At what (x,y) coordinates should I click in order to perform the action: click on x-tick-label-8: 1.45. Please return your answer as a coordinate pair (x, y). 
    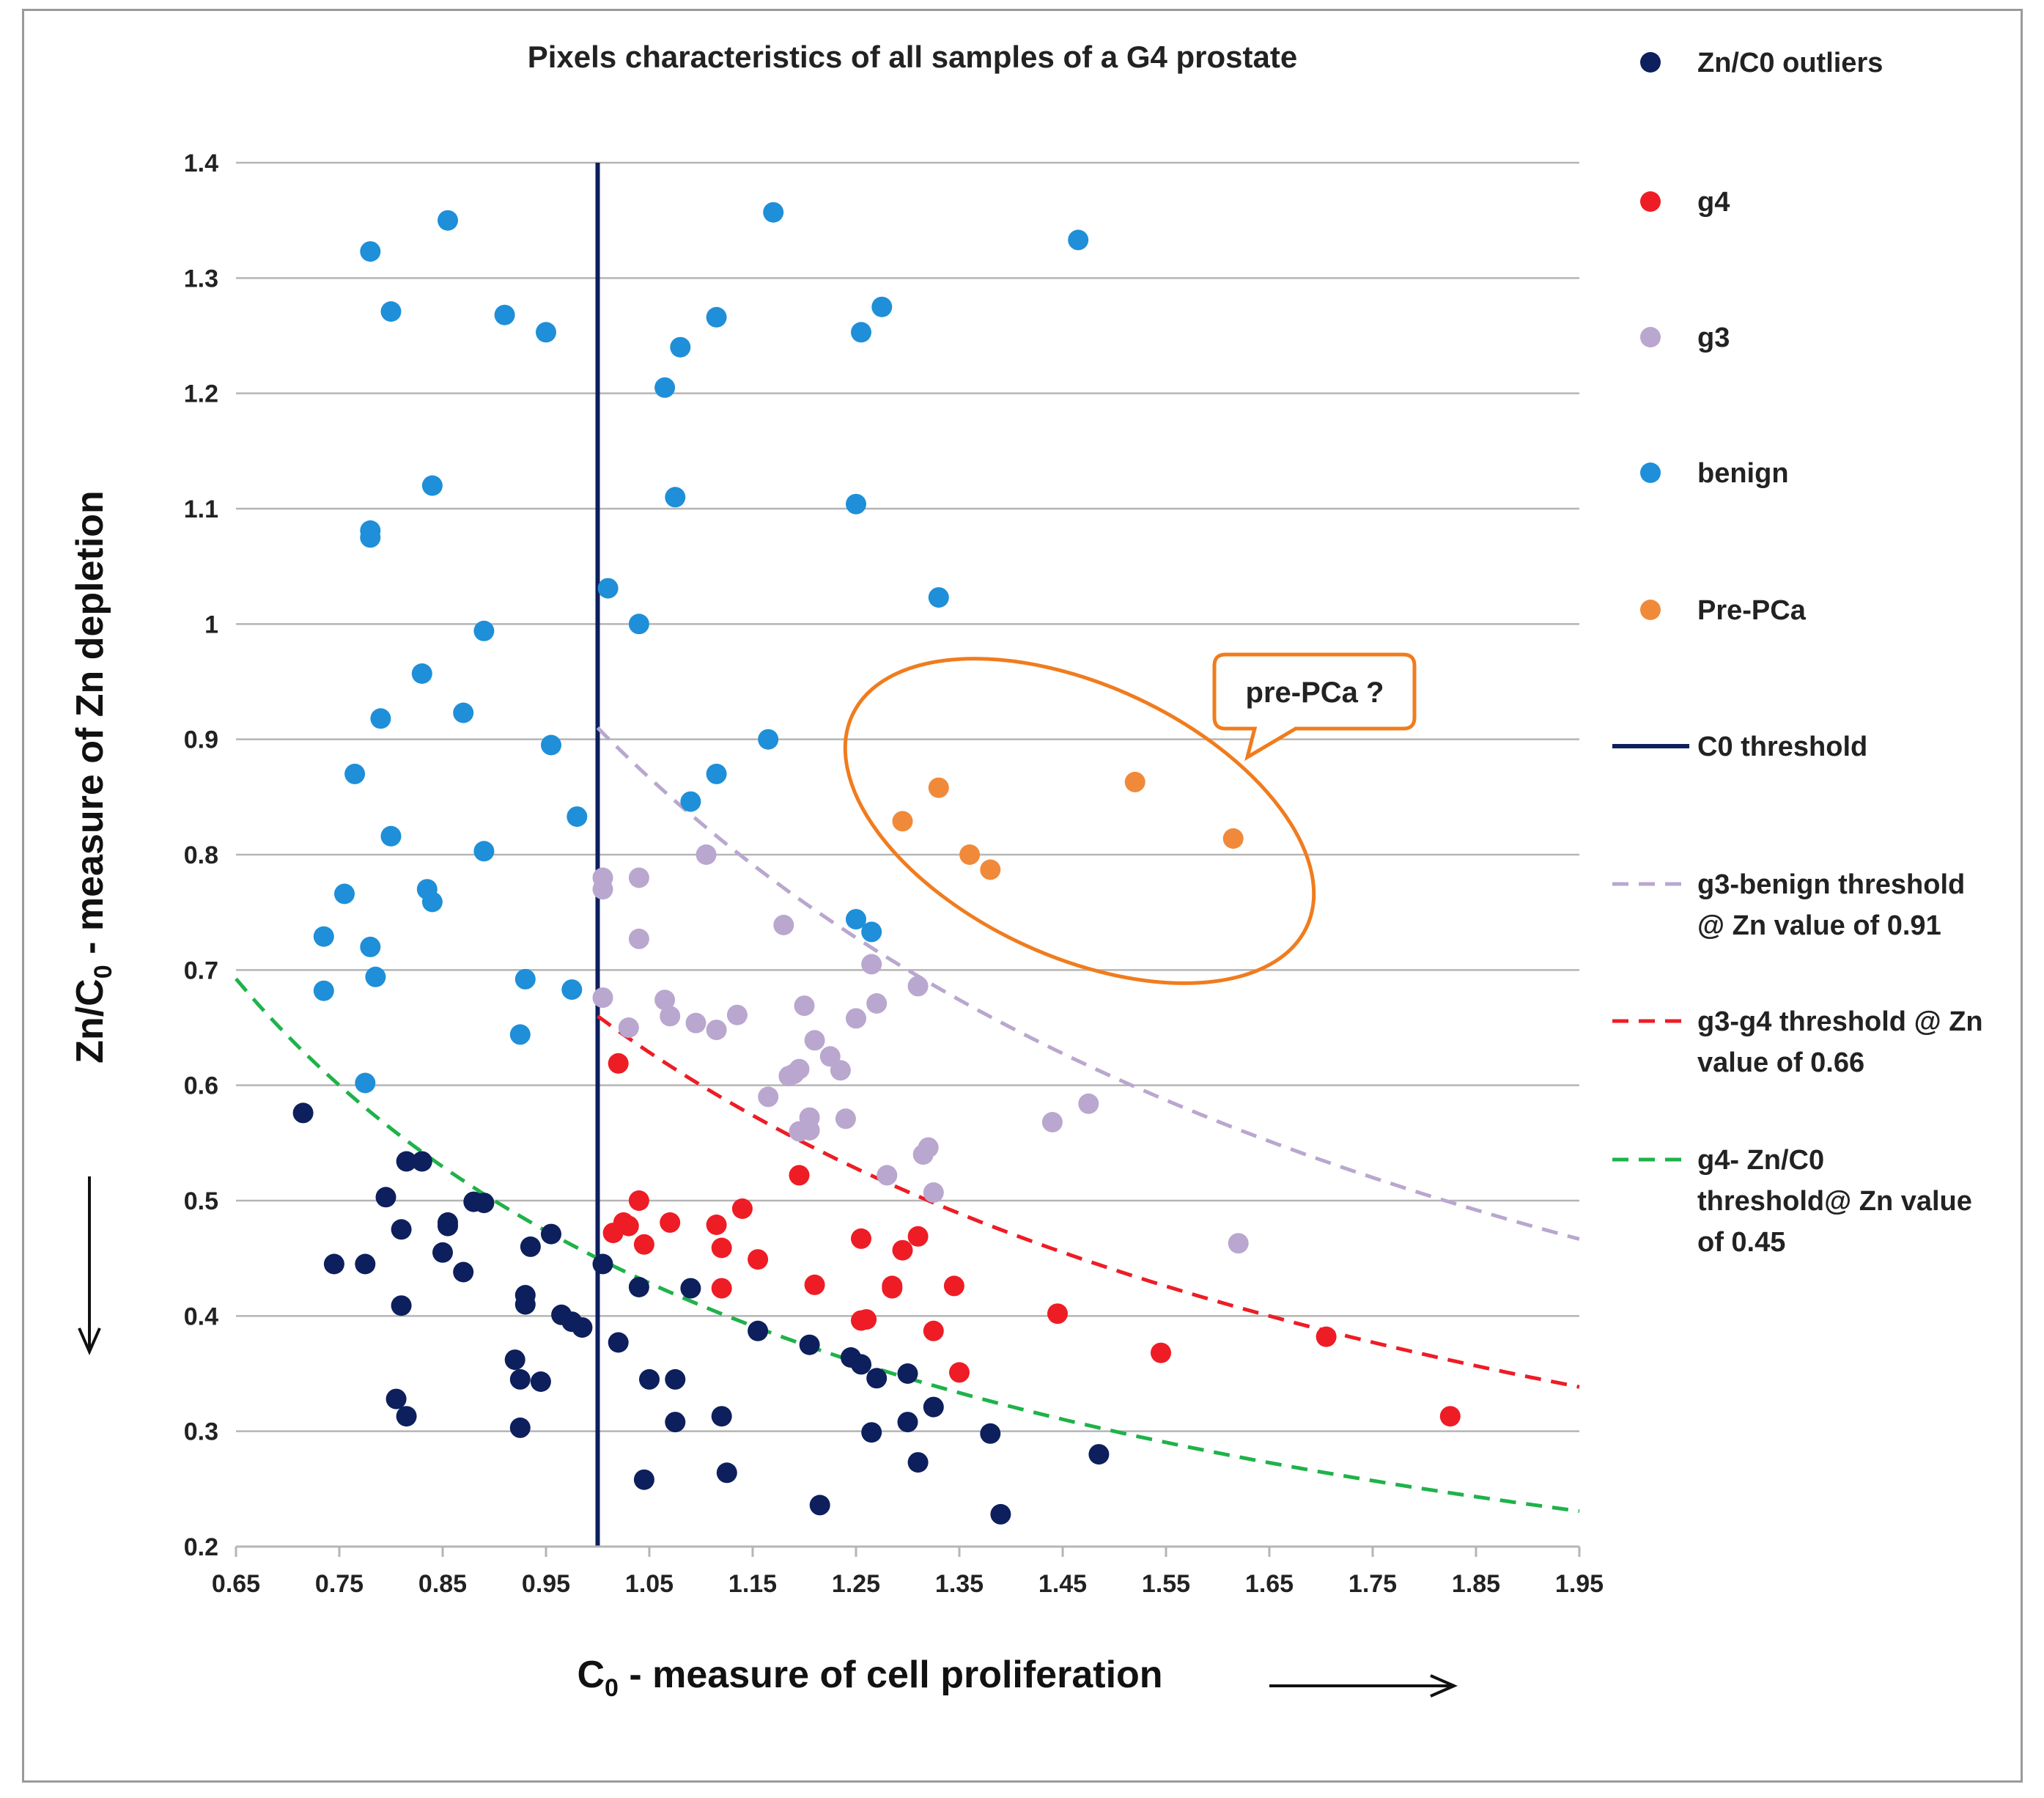
    Looking at the image, I should click on (1062, 1584).